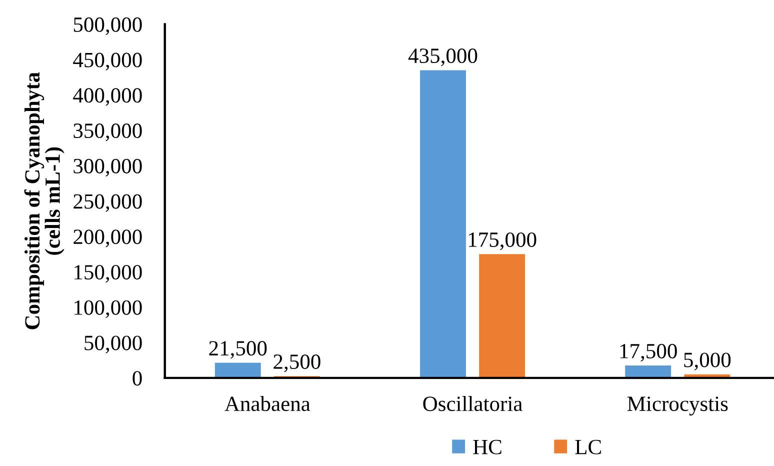 The image size is (774, 466). Describe the element at coordinates (588, 447) in the screenshot. I see `legend-label: LC` at that location.